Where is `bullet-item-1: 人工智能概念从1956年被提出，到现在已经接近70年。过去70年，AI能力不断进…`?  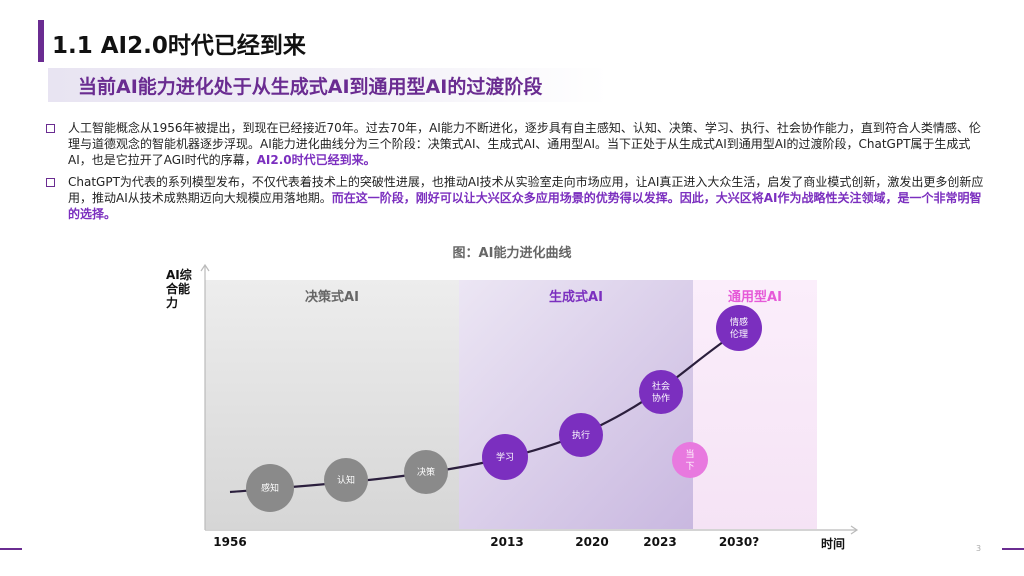
bullet-item-1: 人工智能概念从1956年被提出，到现在已经接近70年。过去70年，AI能力不断进… is located at coordinates (514, 144).